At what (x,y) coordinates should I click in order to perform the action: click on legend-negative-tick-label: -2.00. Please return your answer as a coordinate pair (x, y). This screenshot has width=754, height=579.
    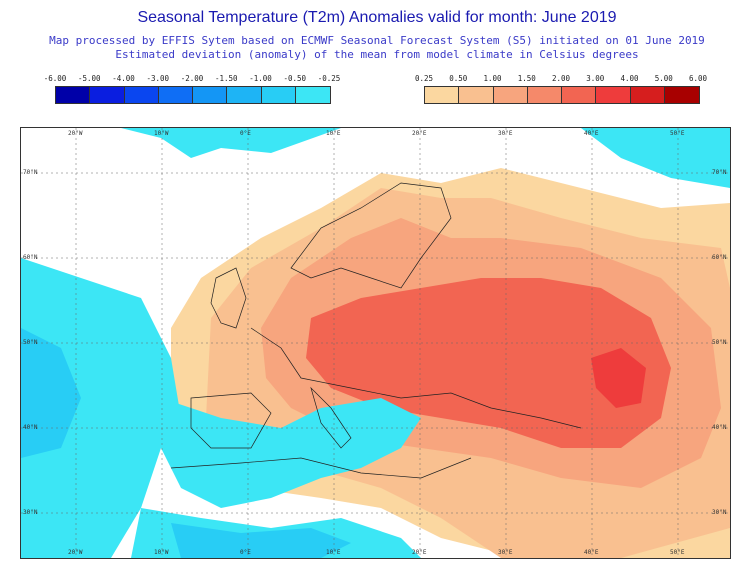
    Looking at the image, I should click on (192, 78).